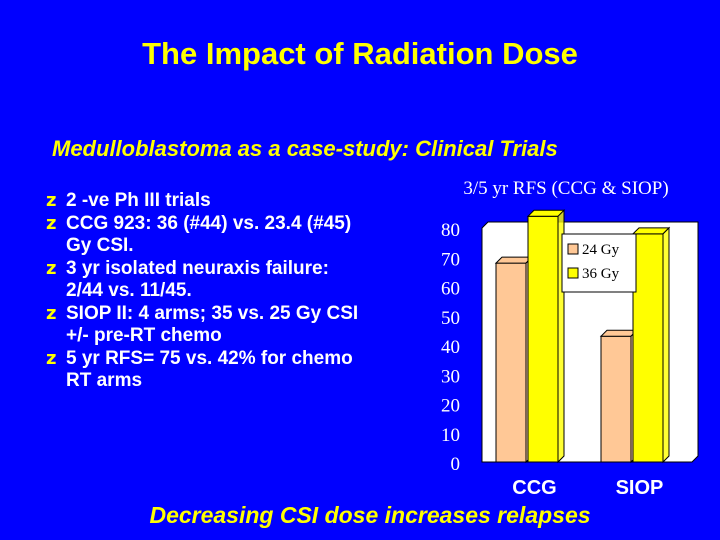 The height and width of the screenshot is (540, 720). What do you see at coordinates (666, 345) in the screenshot?
I see `bar-side-face` at bounding box center [666, 345].